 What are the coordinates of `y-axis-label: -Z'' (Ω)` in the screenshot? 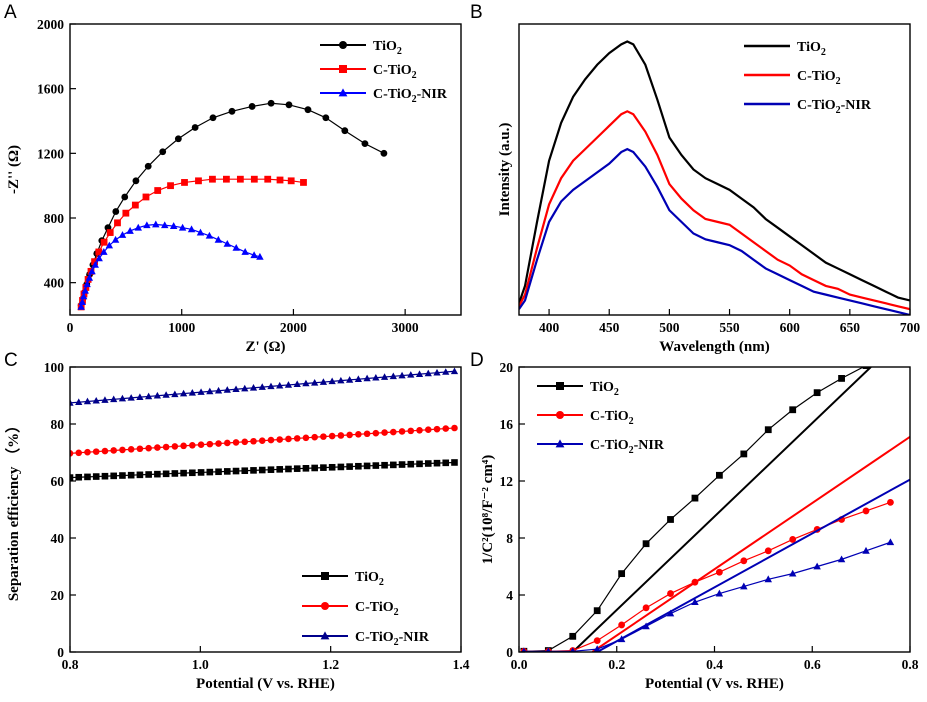 It's located at (14, 169).